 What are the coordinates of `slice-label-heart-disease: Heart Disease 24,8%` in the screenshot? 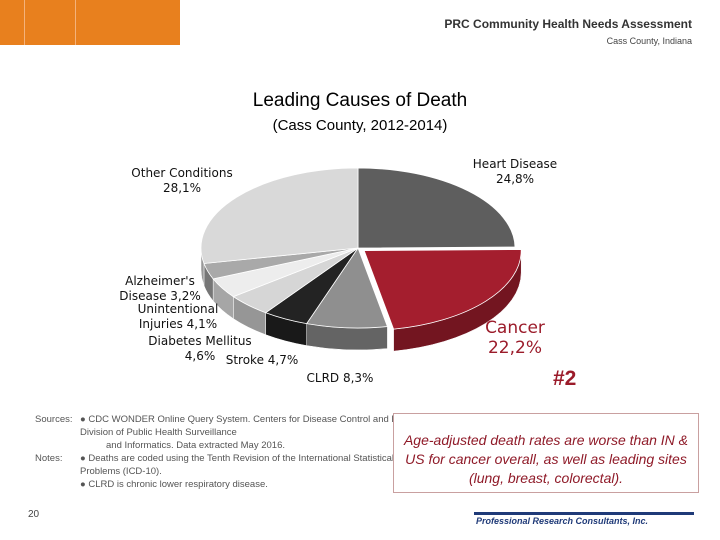 It's located at (515, 171).